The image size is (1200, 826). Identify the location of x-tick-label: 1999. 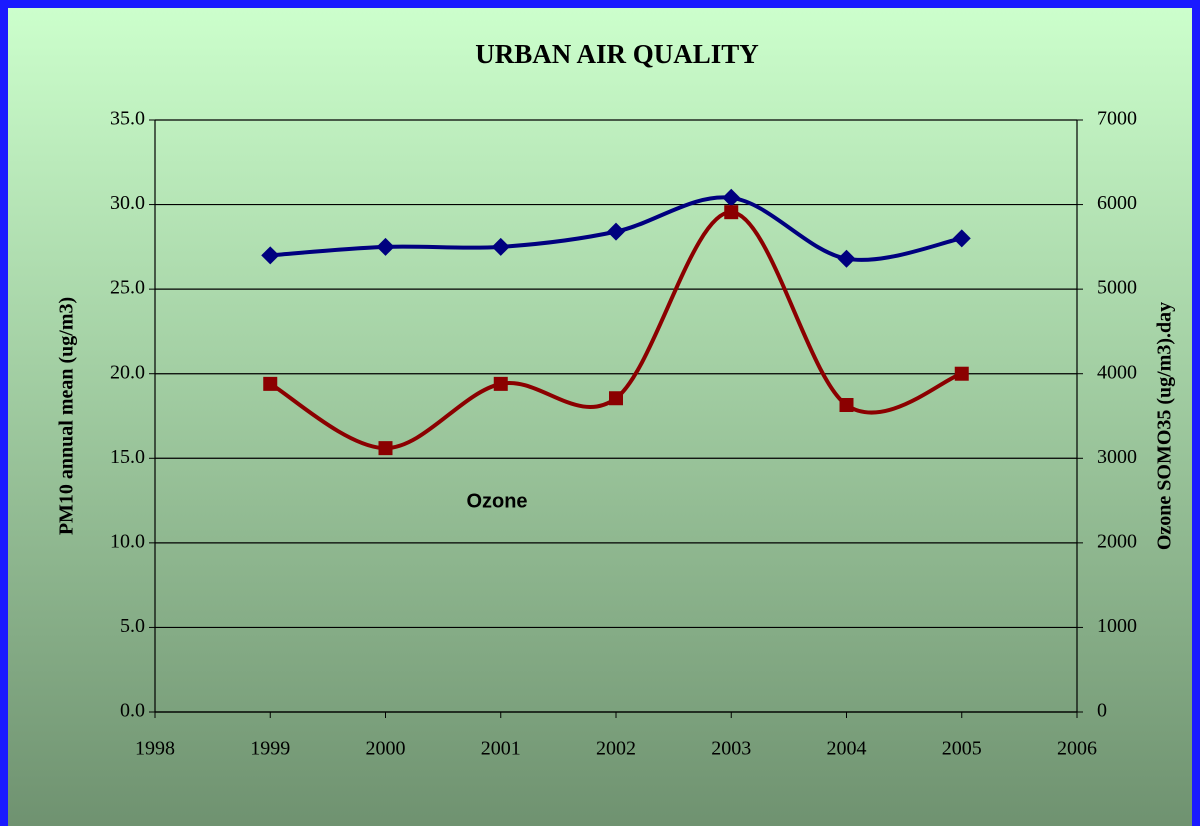
(270, 749).